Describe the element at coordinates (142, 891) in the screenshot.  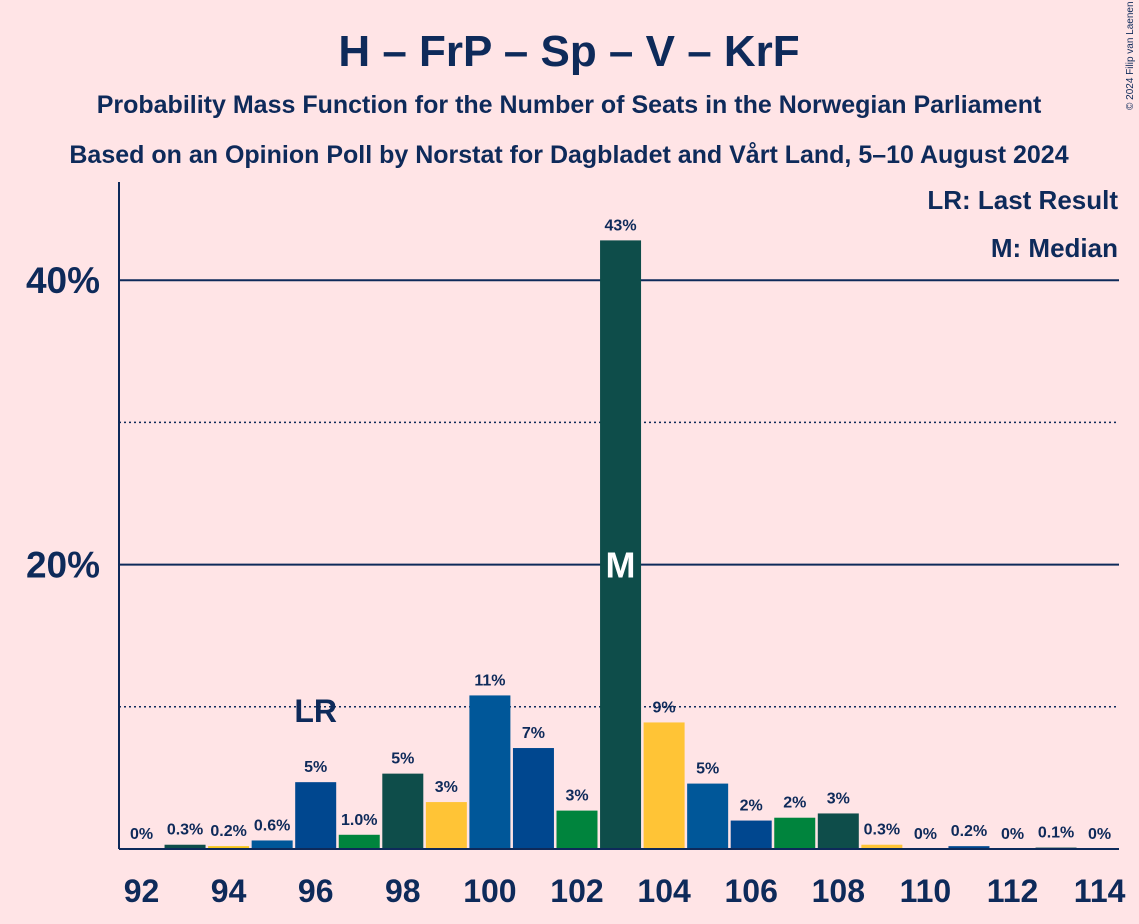
I see `x-tick-label: 92` at that location.